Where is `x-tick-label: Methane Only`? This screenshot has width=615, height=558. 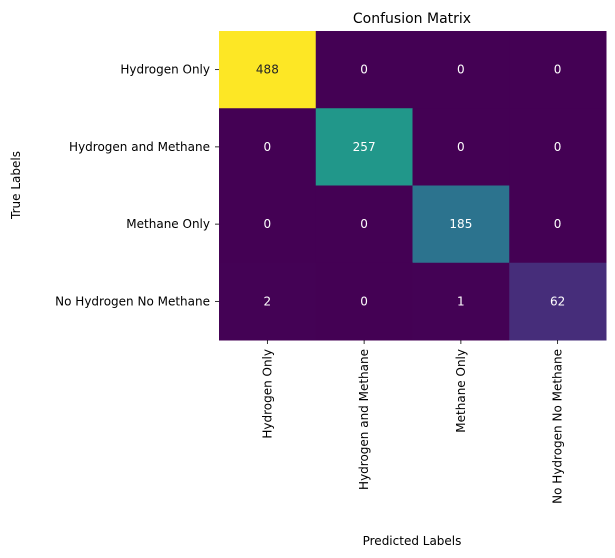 x-tick-label: Methane Only is located at coordinates (461, 391).